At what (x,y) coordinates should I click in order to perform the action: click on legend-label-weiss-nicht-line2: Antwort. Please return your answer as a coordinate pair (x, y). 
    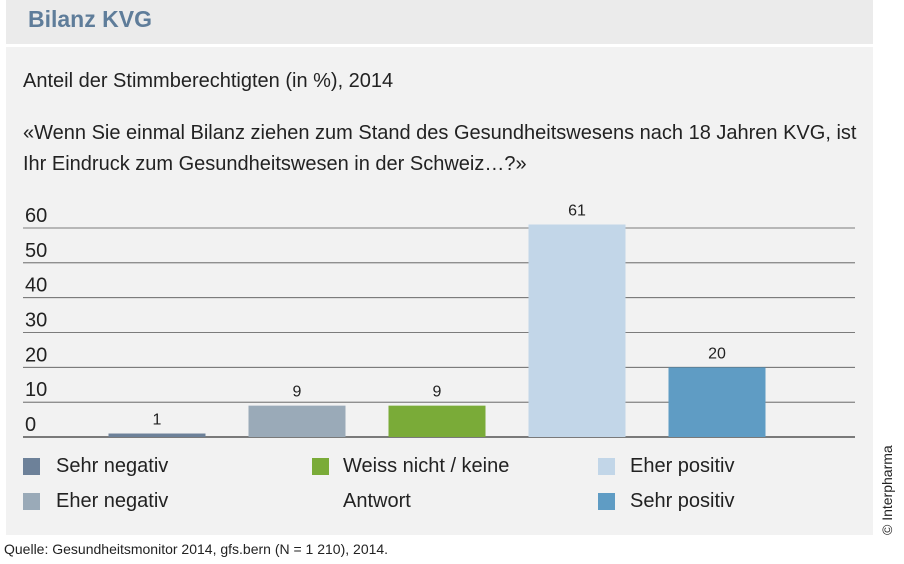
    Looking at the image, I should click on (377, 501).